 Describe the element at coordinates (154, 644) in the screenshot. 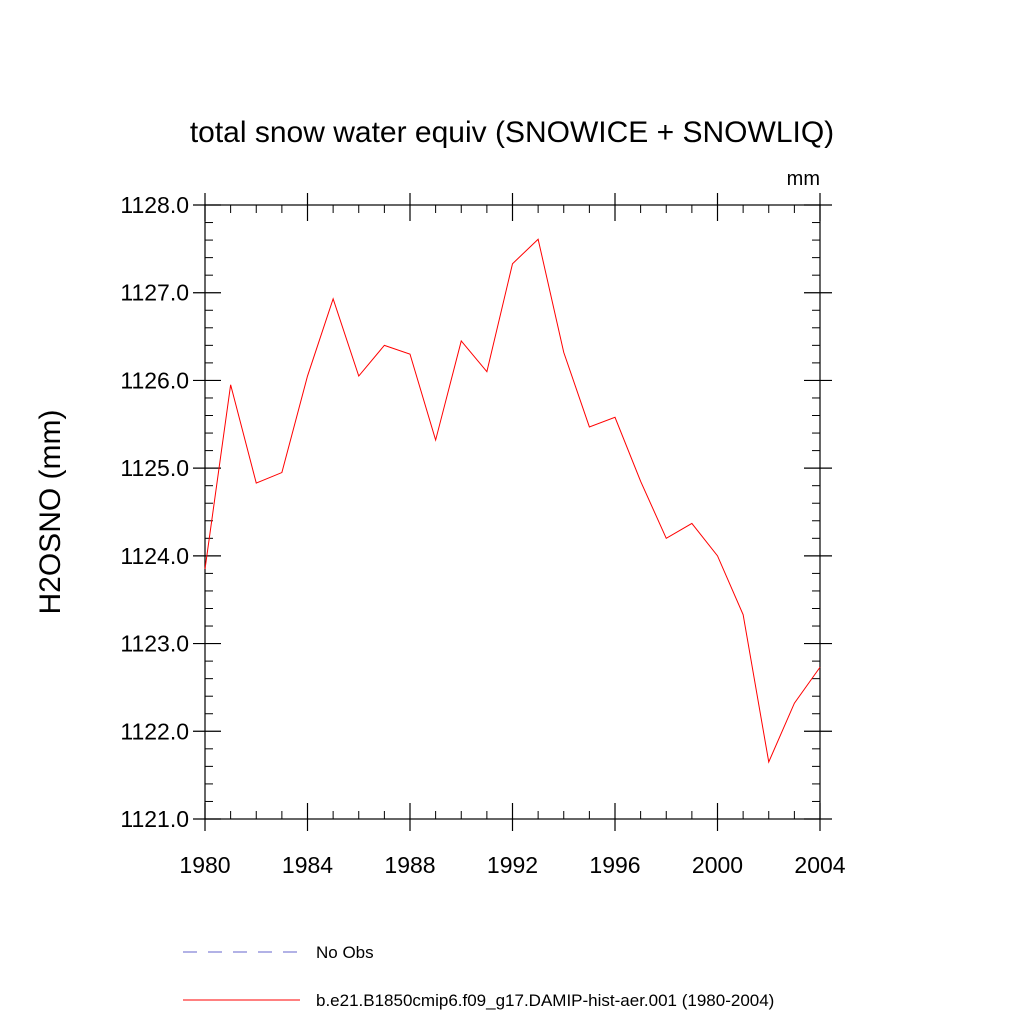

I see `y-tick-label: 1123.0` at that location.